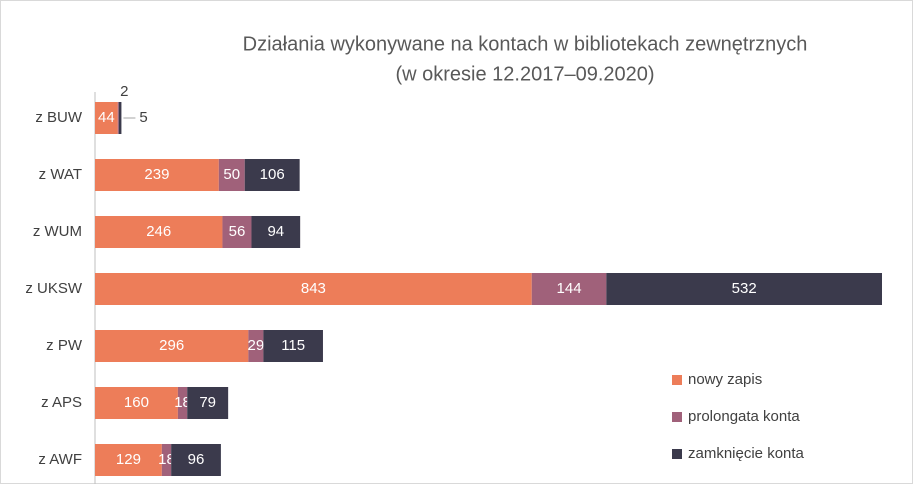  I want to click on y-tick-label: z PW, so click(64, 345).